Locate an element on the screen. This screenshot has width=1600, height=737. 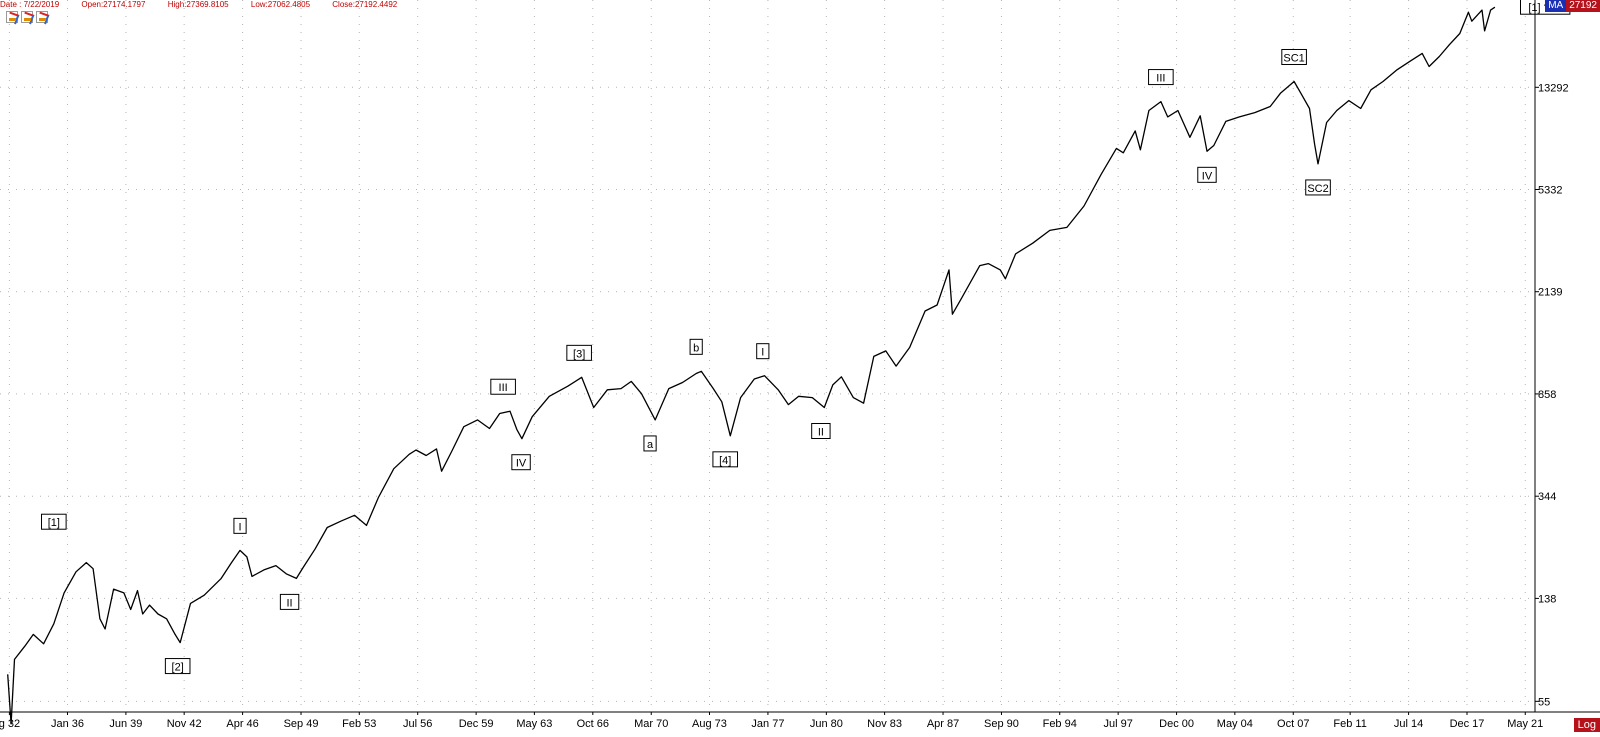
wave-label-text: SC1 is located at coordinates (1293, 58).